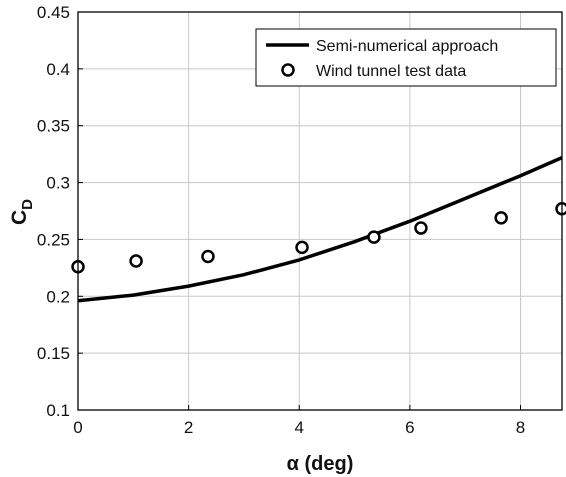 The width and height of the screenshot is (566, 477). What do you see at coordinates (407, 46) in the screenshot?
I see `legend-entry-semi-numerical: Semi-numerical approach` at bounding box center [407, 46].